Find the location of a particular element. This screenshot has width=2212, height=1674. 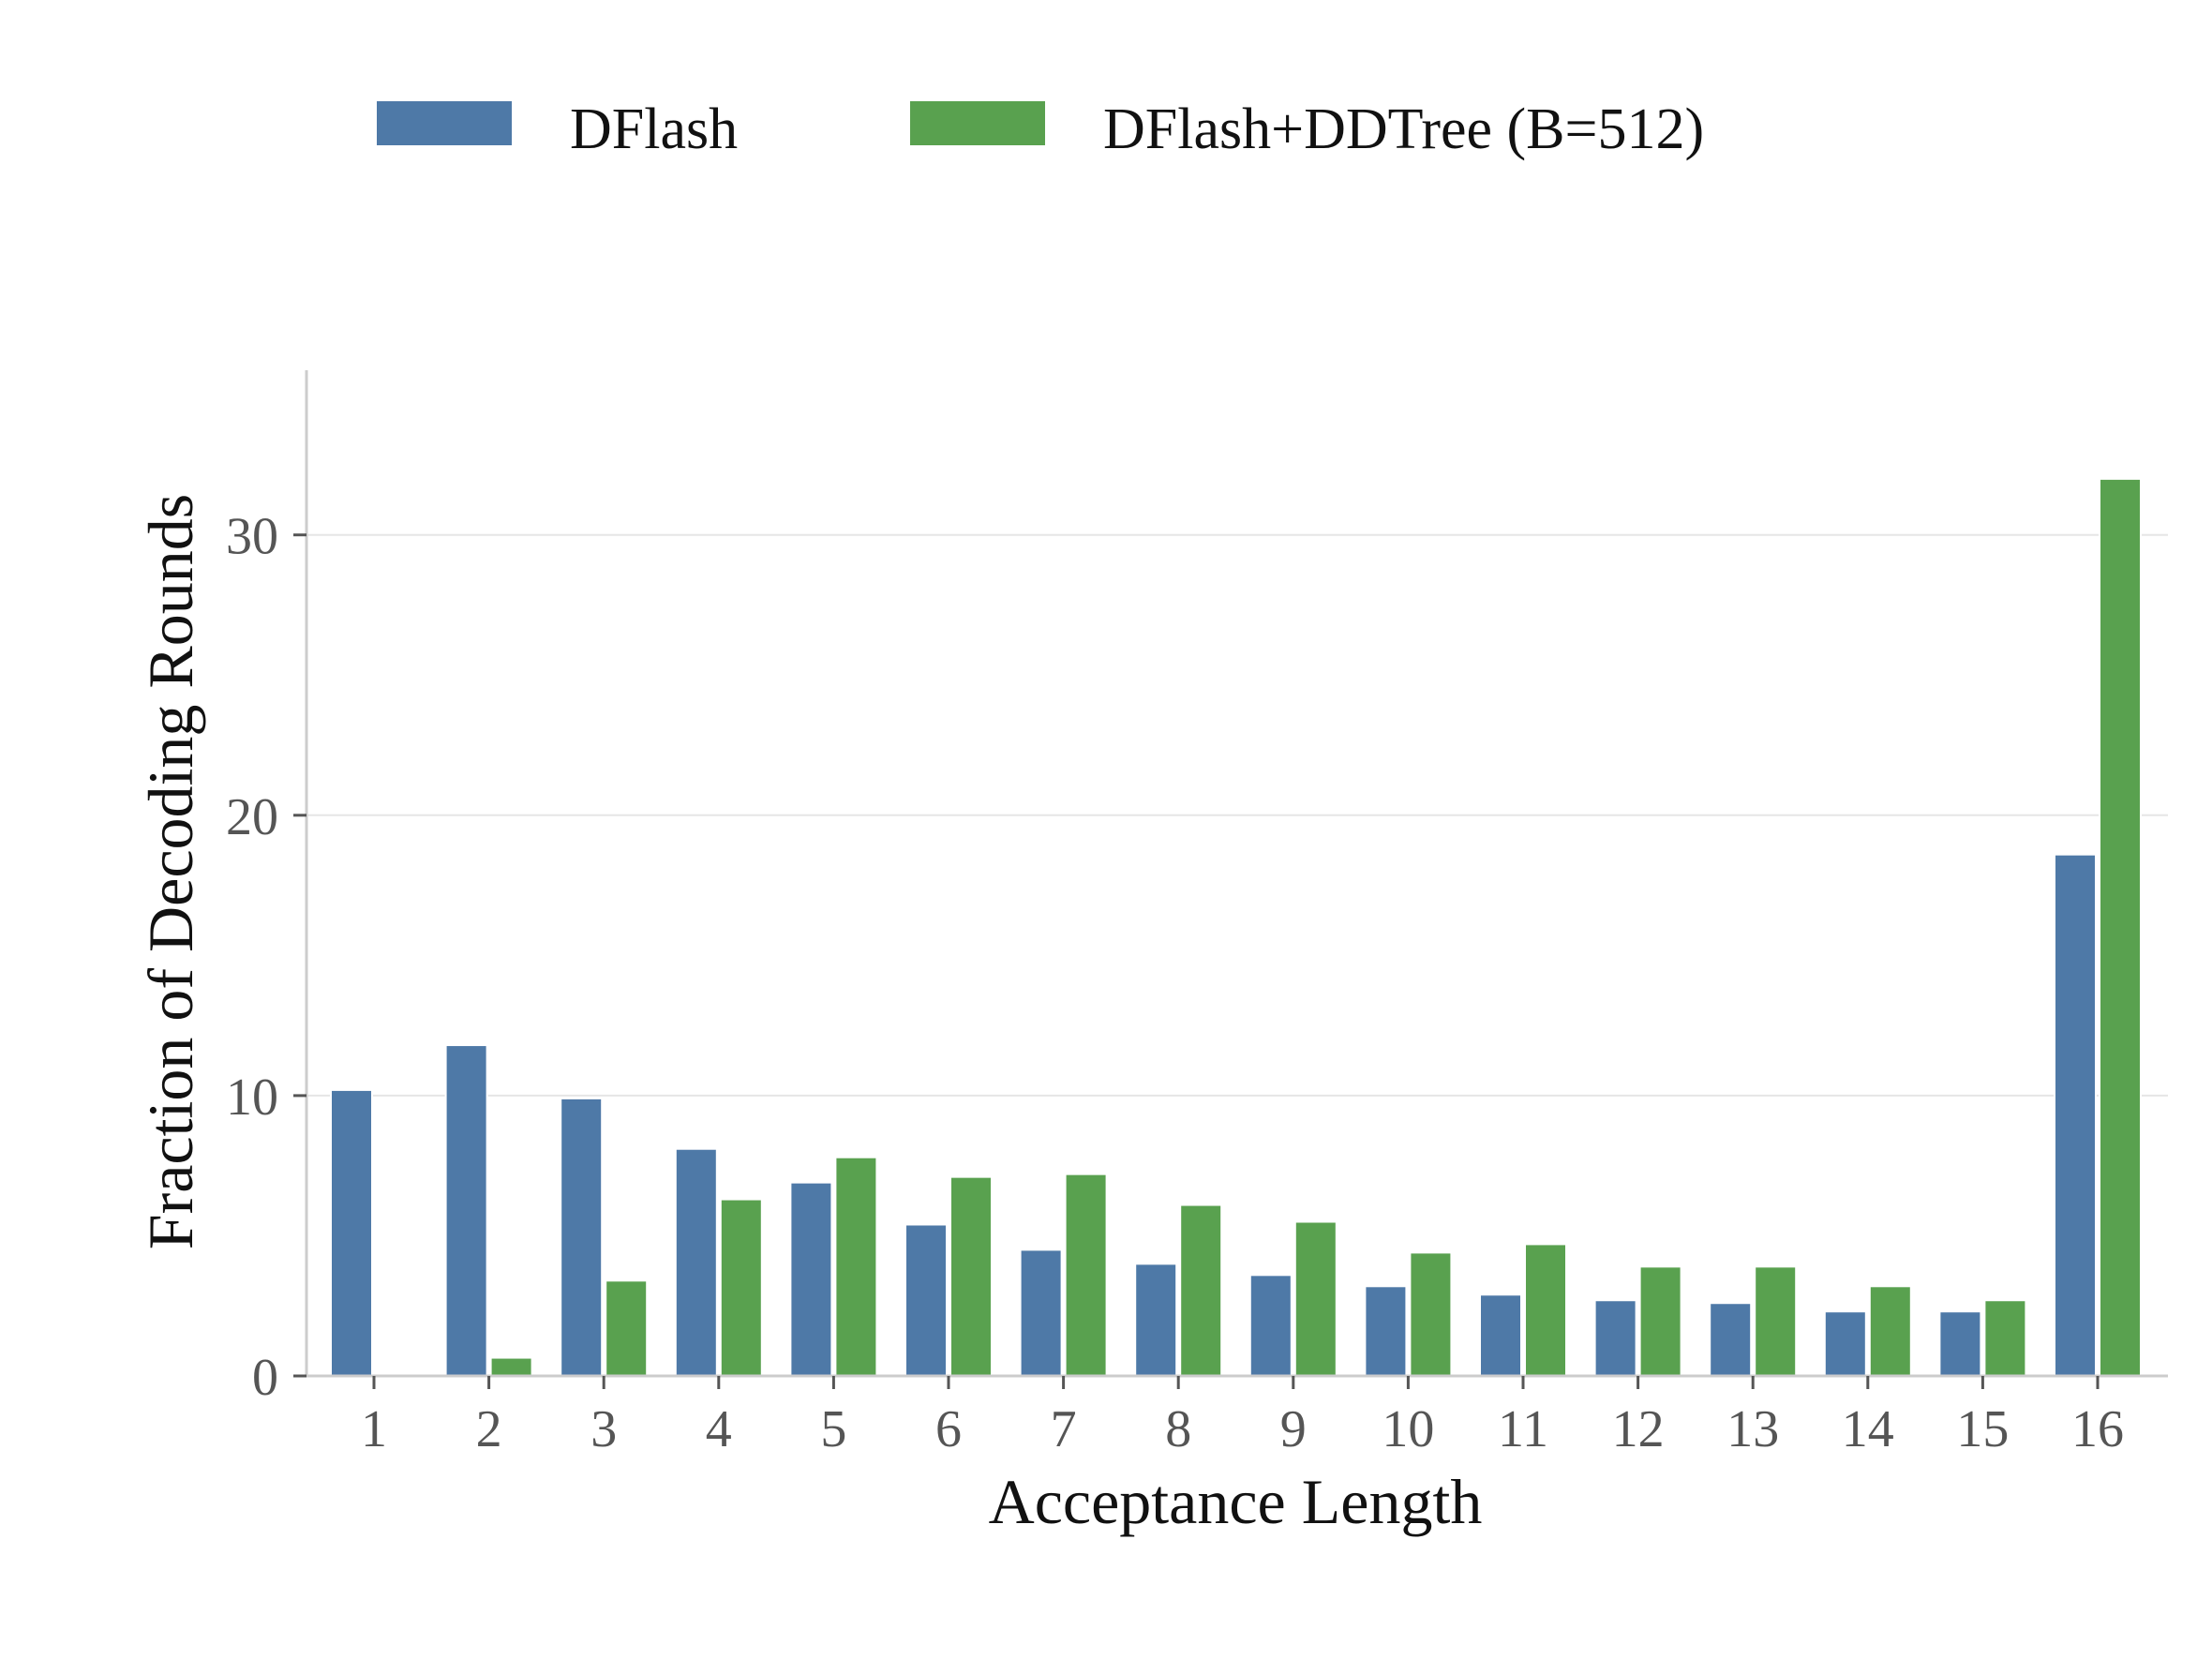

x-tick-label: 15 is located at coordinates (1982, 1429).